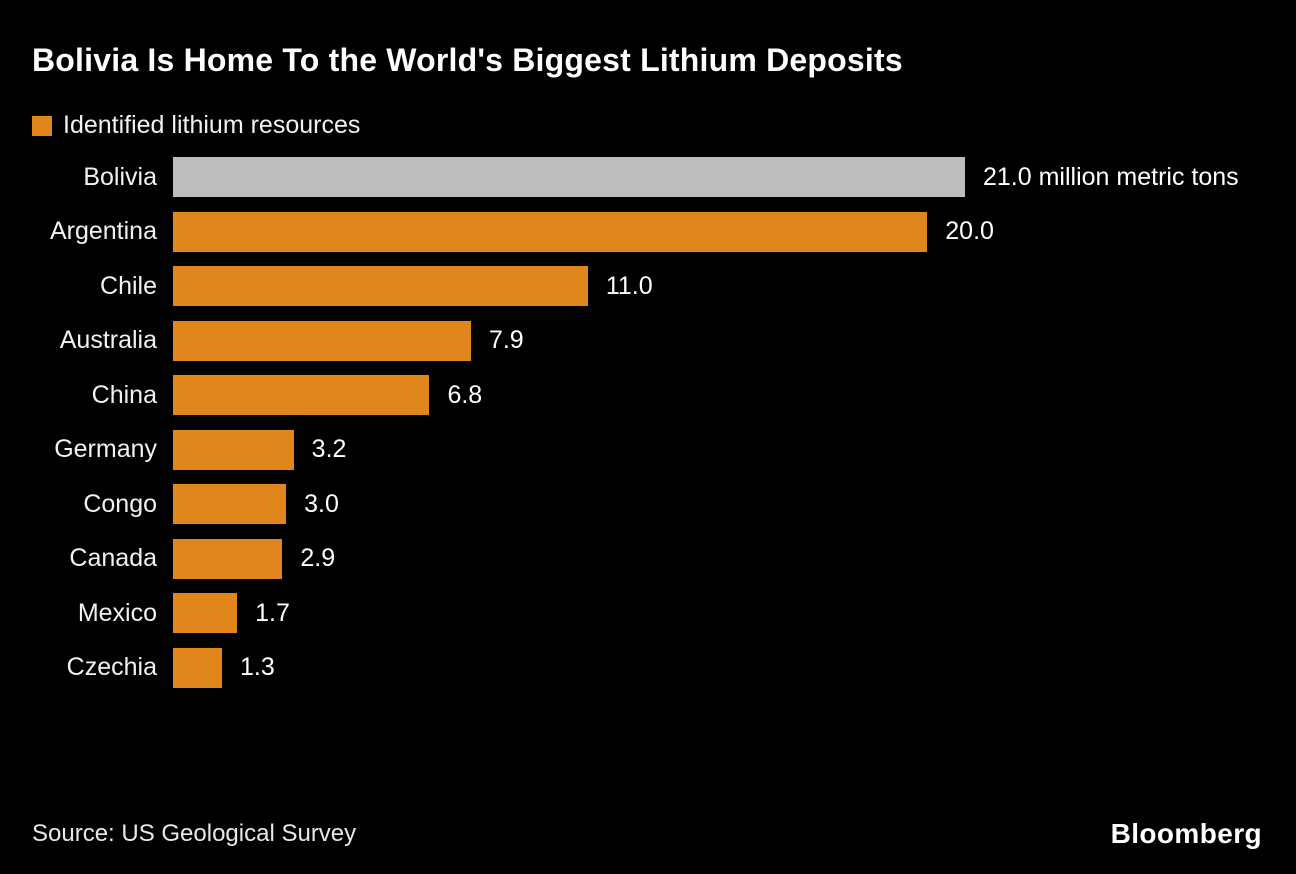 This screenshot has height=874, width=1296. Describe the element at coordinates (194, 833) in the screenshot. I see `source-note: Source: US Geological Survey` at that location.